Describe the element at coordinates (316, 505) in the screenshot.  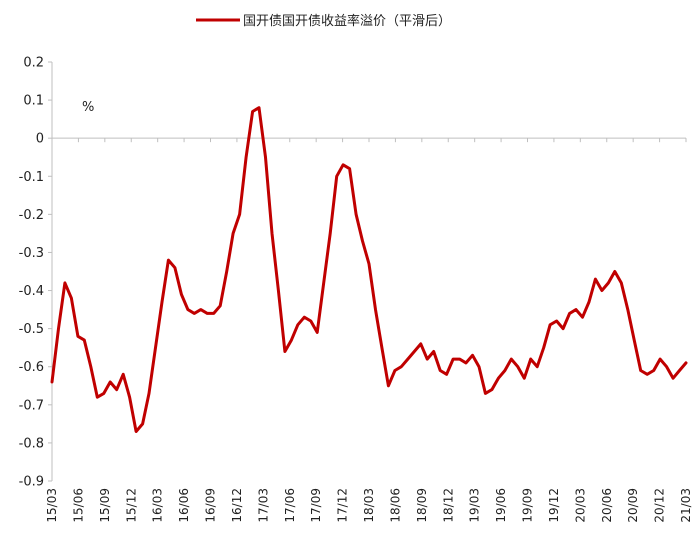
I see `x-tick-label: 17/09` at that location.